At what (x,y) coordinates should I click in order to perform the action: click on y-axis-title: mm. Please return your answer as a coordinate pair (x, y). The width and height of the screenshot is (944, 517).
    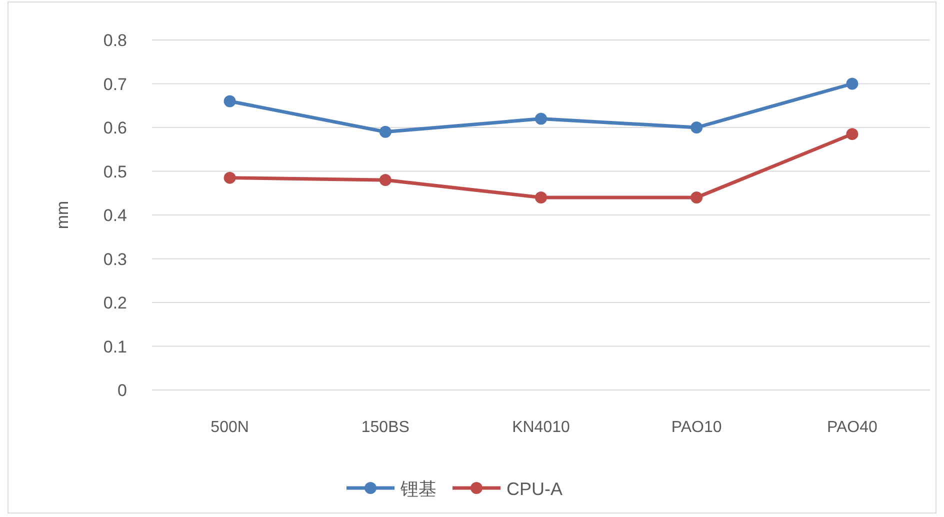
    Looking at the image, I should click on (62, 215).